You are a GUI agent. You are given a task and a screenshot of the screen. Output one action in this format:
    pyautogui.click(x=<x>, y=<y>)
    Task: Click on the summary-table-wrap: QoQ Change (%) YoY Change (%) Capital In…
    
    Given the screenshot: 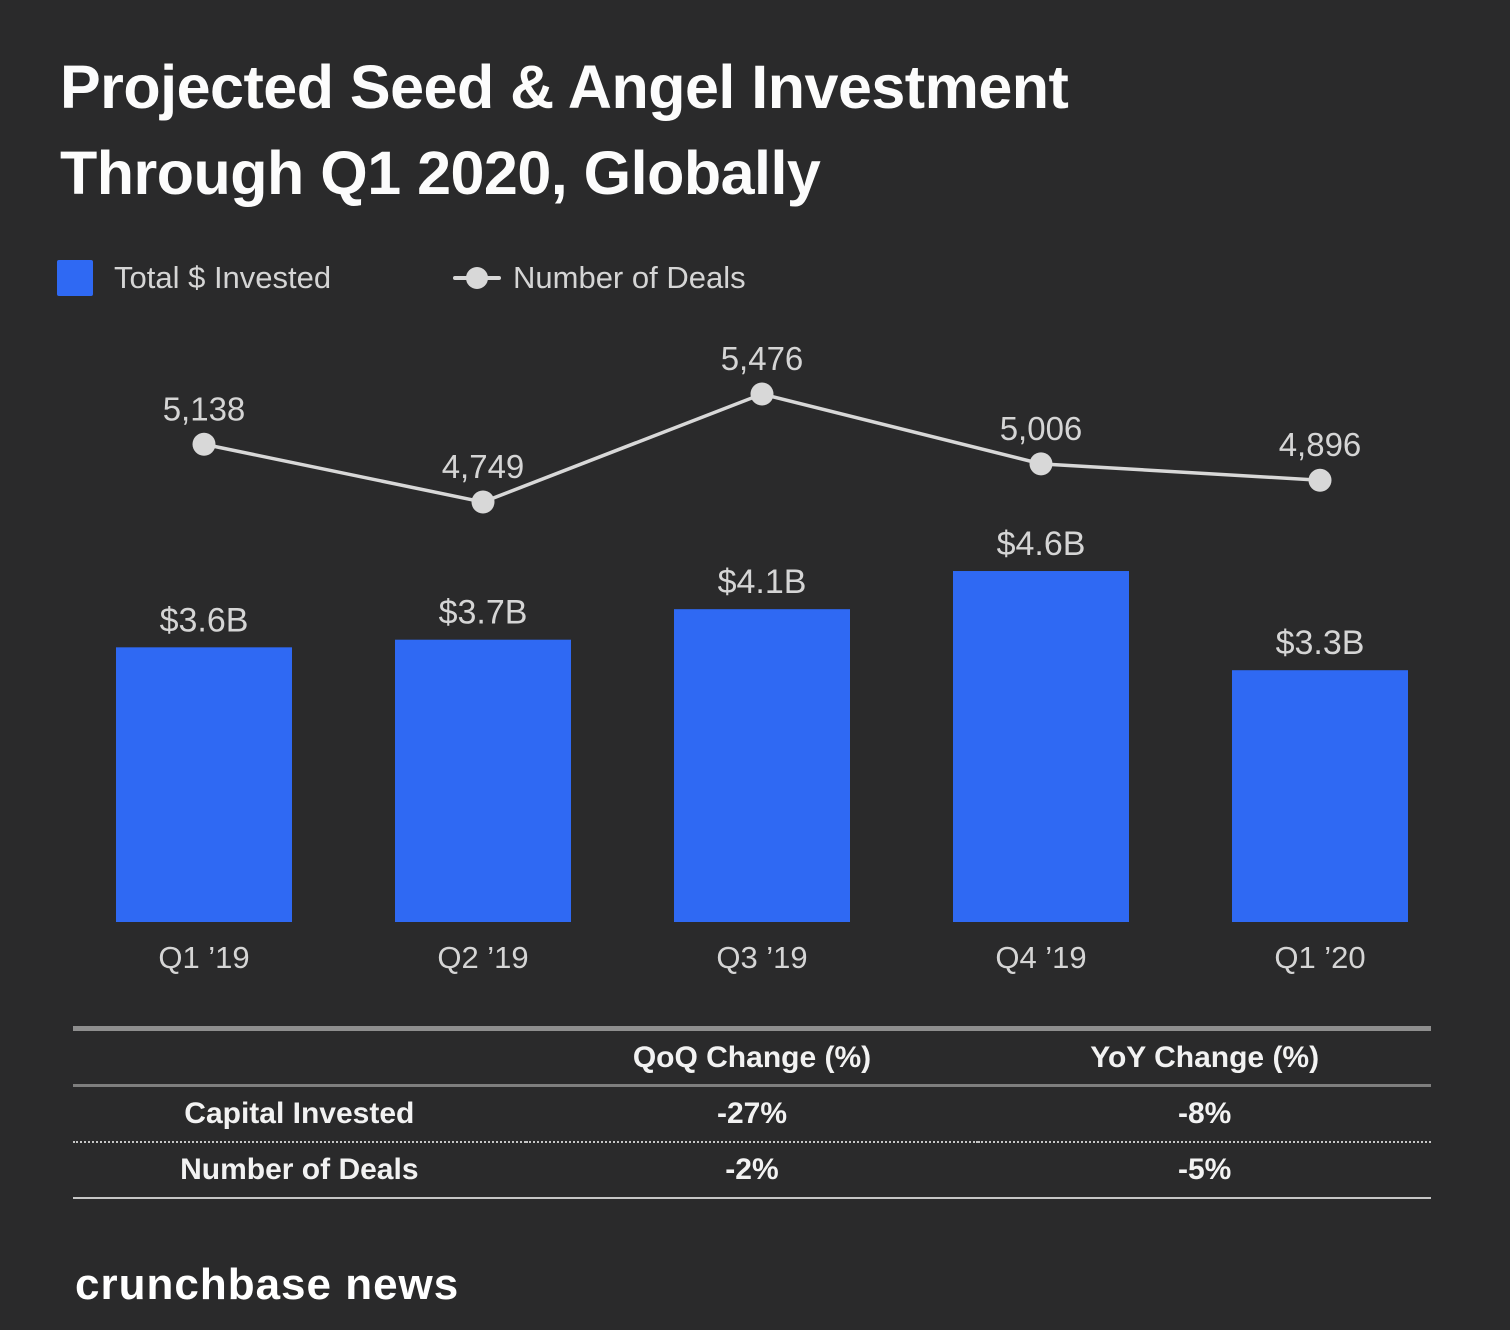 What is the action you would take?
    pyautogui.click(x=752, y=1112)
    